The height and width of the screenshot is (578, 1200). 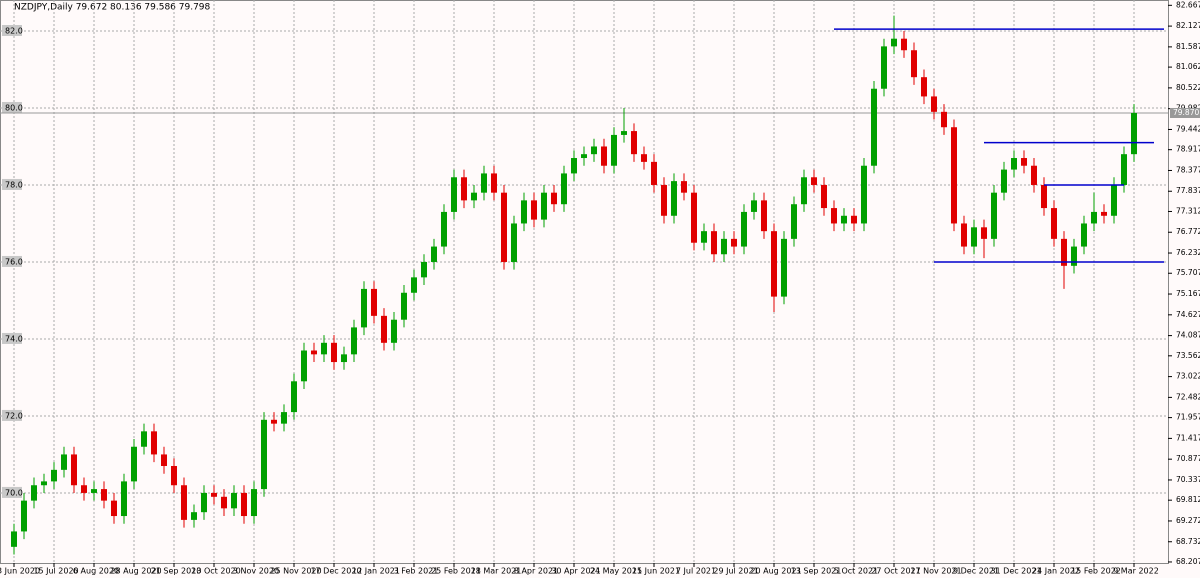 I want to click on x-tick-label: 7 Jul 2021, so click(x=696, y=571).